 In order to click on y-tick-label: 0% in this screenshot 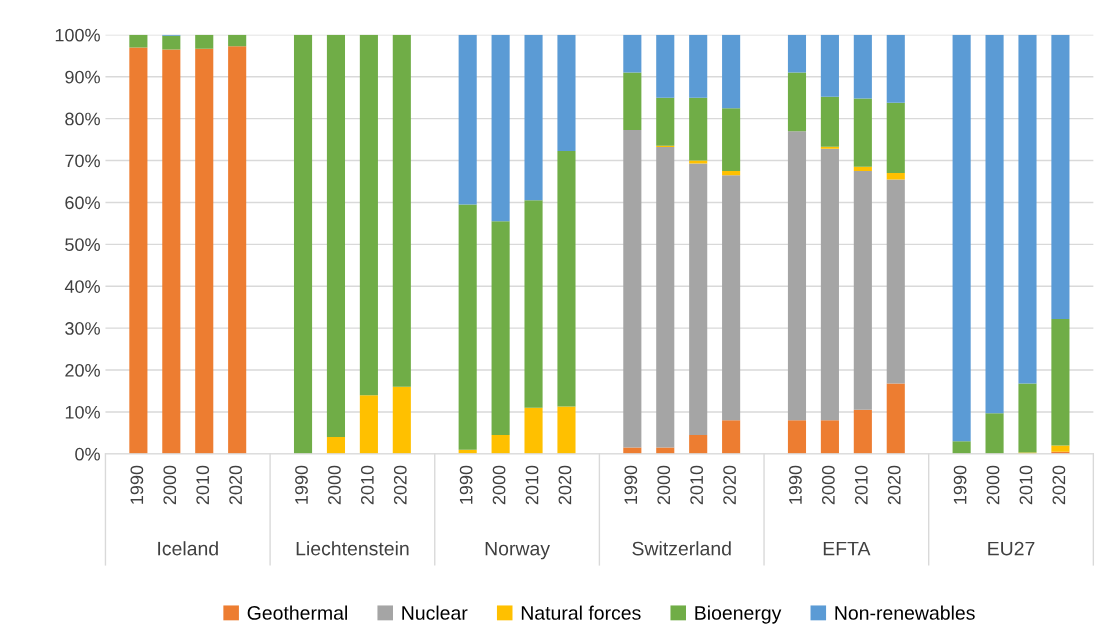, I will do `click(87, 454)`.